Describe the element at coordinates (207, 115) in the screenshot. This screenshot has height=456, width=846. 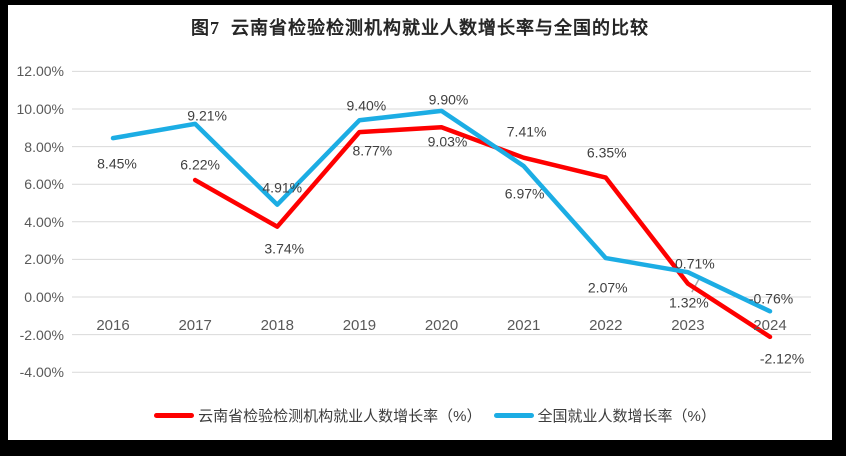
I see `data-label: 9.21%` at that location.